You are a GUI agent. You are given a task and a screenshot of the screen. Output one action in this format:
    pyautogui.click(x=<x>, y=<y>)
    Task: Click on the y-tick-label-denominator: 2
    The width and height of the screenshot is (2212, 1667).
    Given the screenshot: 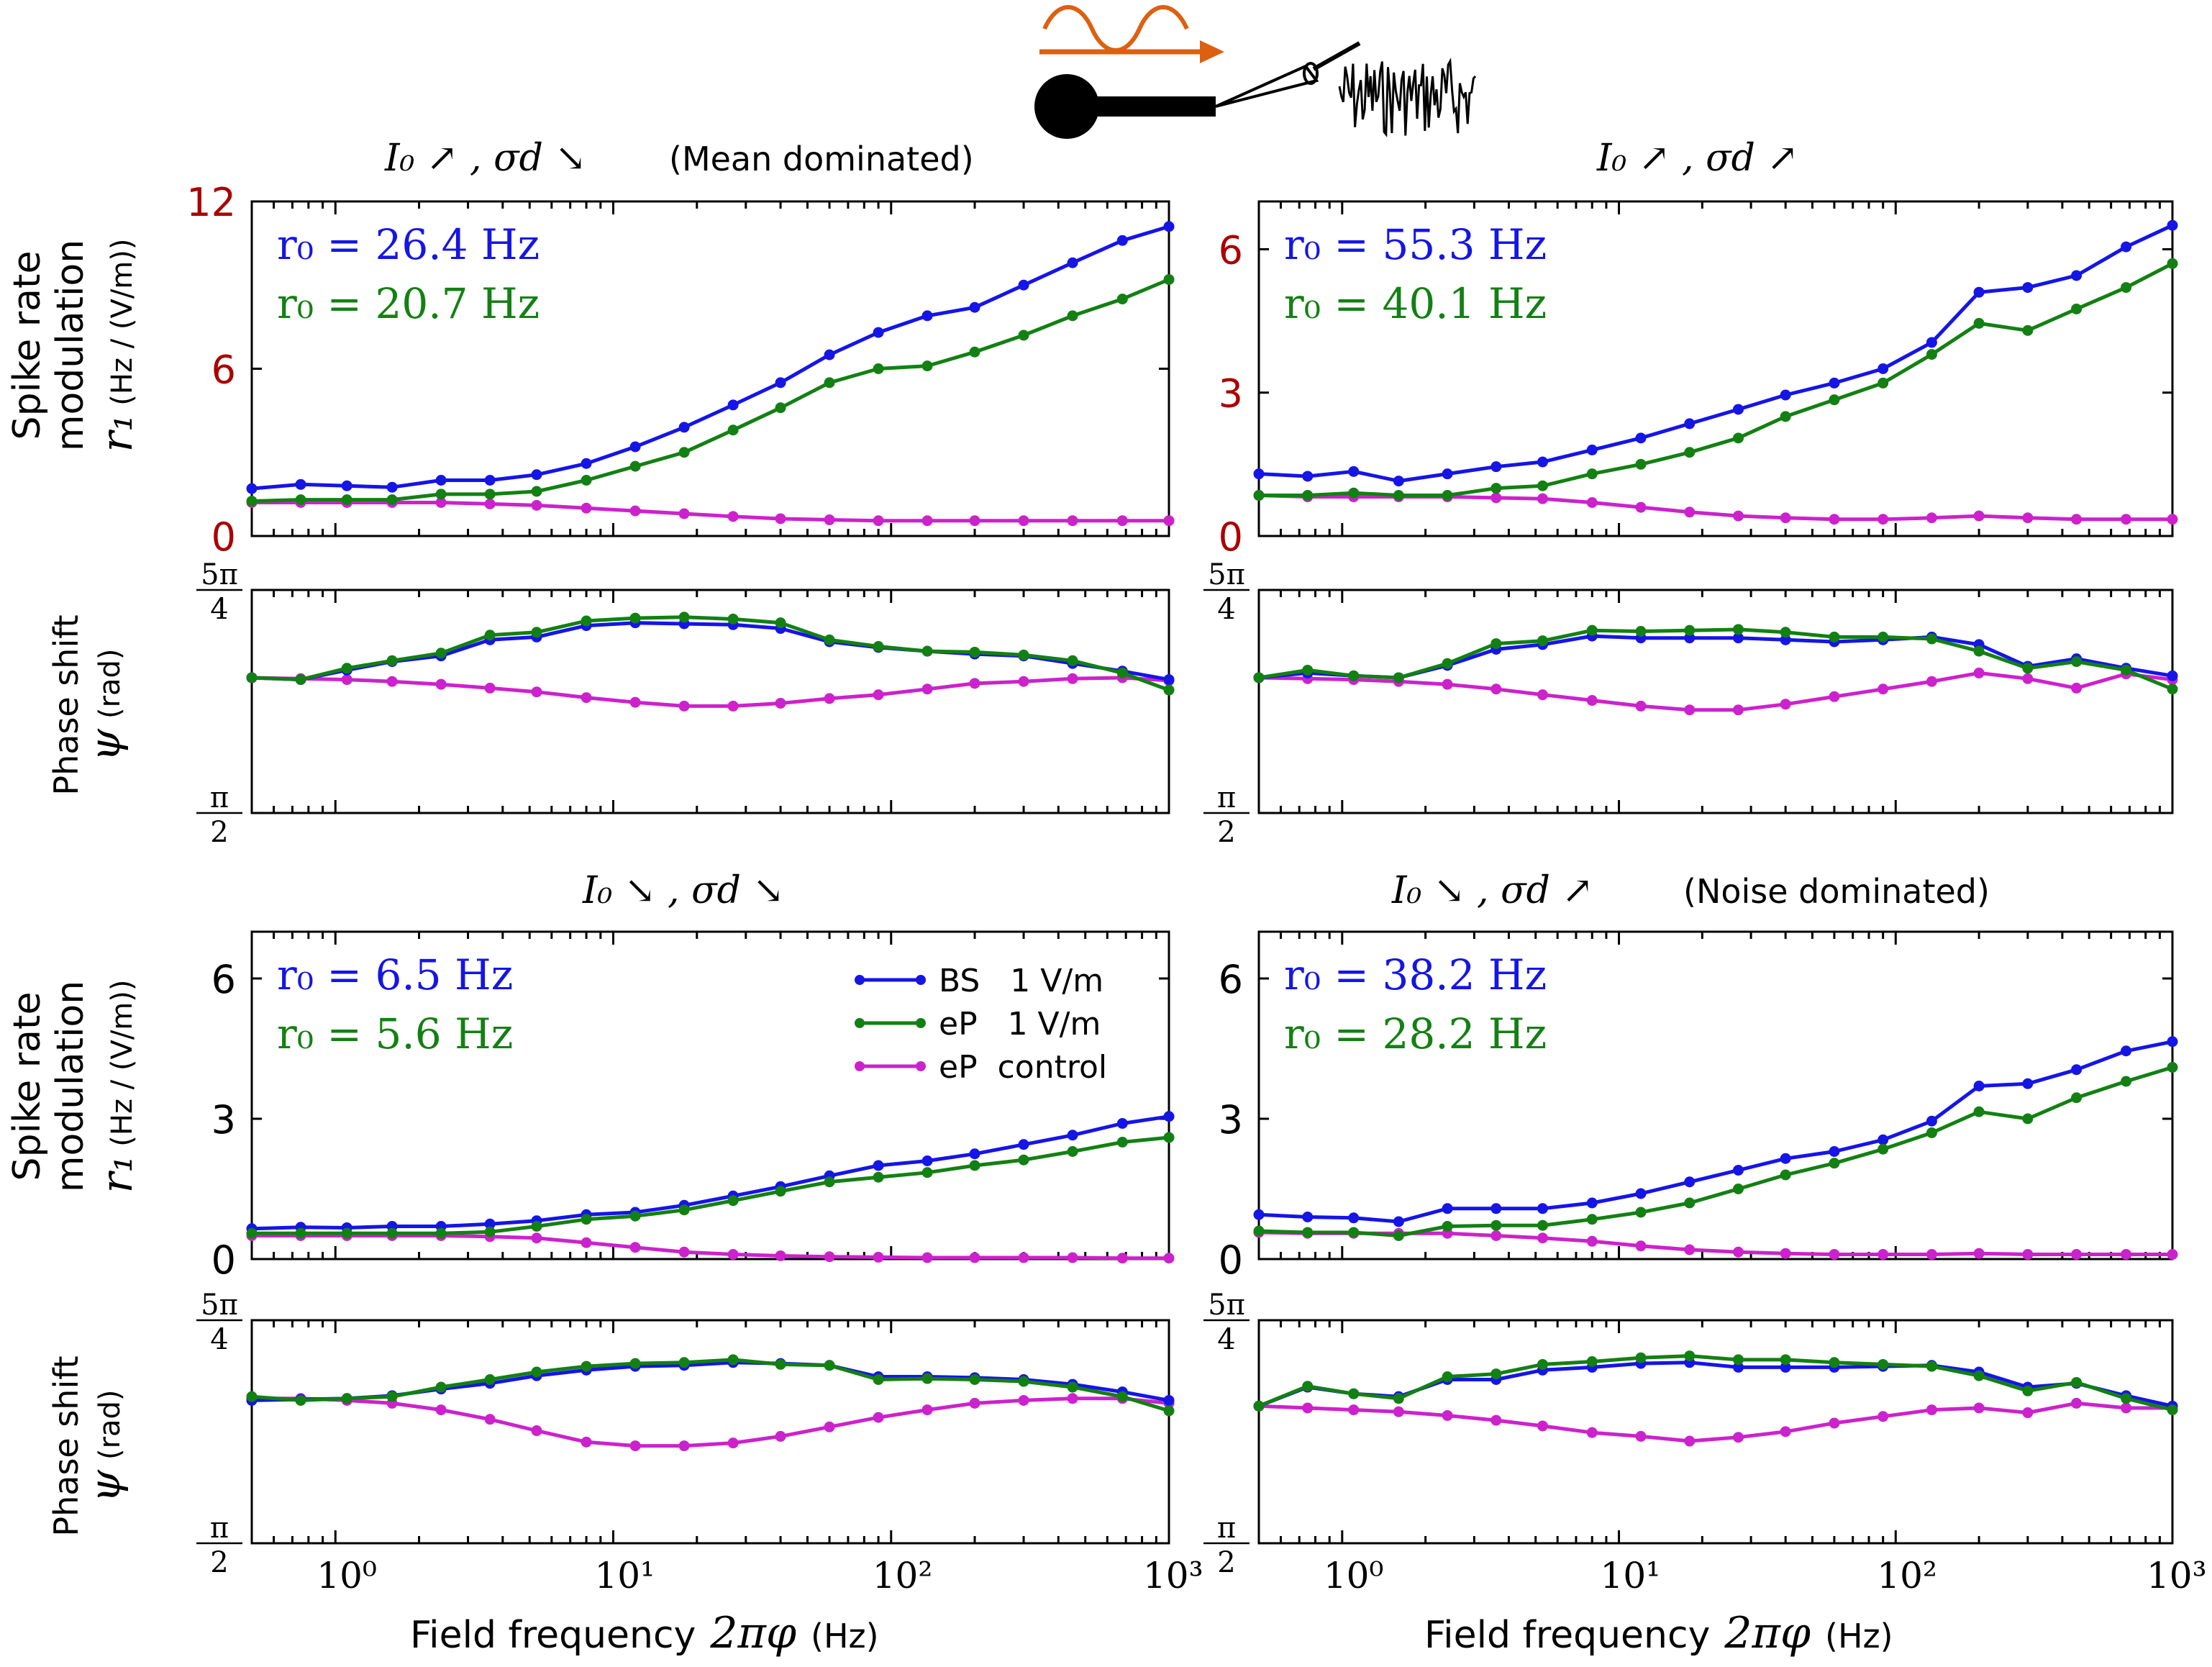 What is the action you would take?
    pyautogui.click(x=1226, y=1562)
    